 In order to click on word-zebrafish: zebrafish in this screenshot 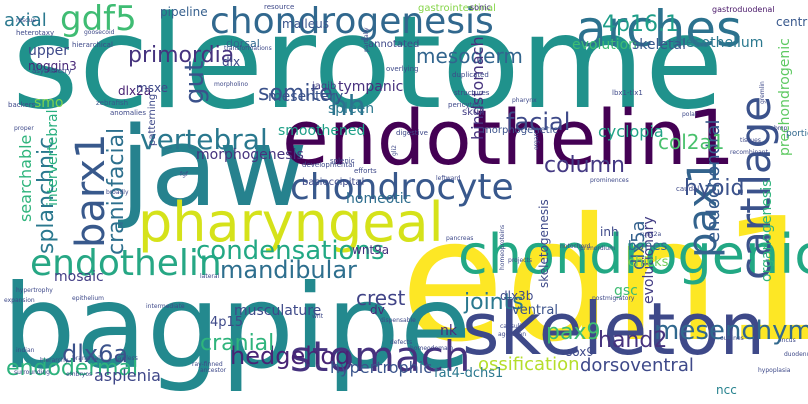, I will do `click(112, 103)`.